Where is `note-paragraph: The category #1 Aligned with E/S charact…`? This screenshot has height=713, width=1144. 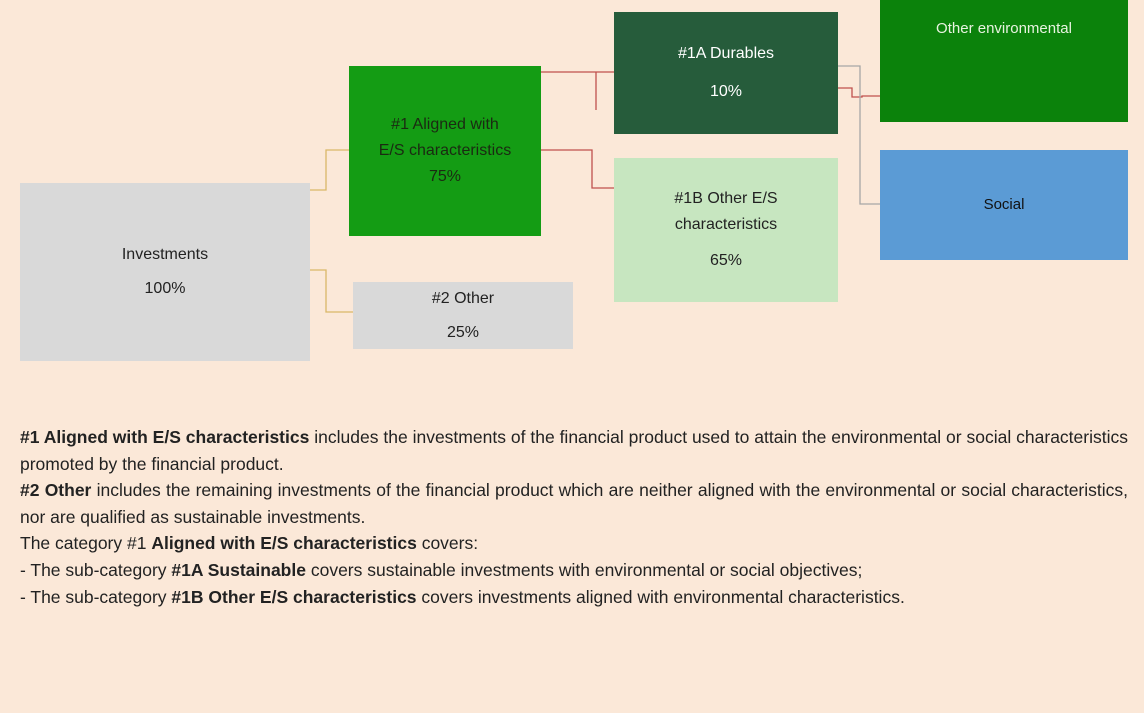 note-paragraph: The category #1 Aligned with E/S charact… is located at coordinates (574, 543).